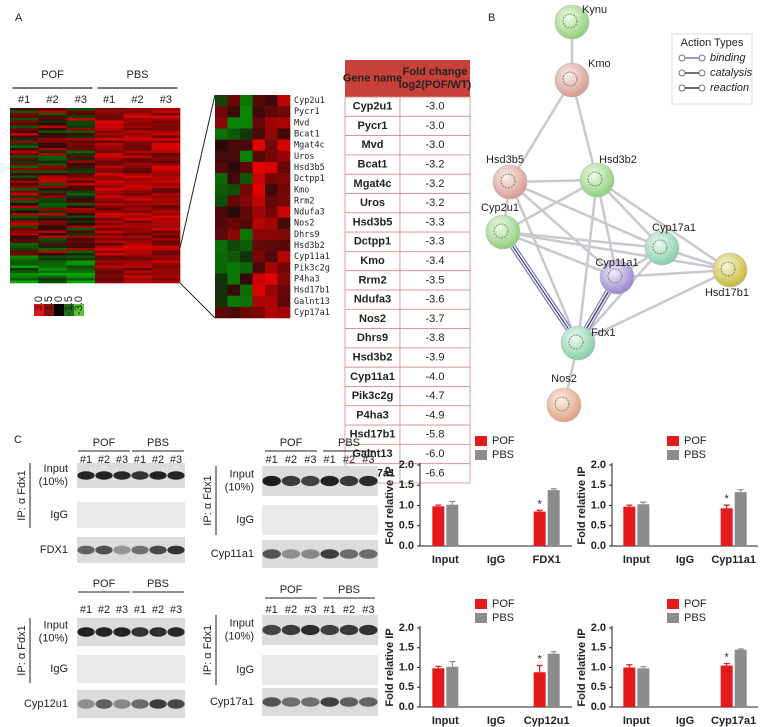 The width and height of the screenshot is (766, 727). I want to click on sample-label: #1, so click(109, 100).